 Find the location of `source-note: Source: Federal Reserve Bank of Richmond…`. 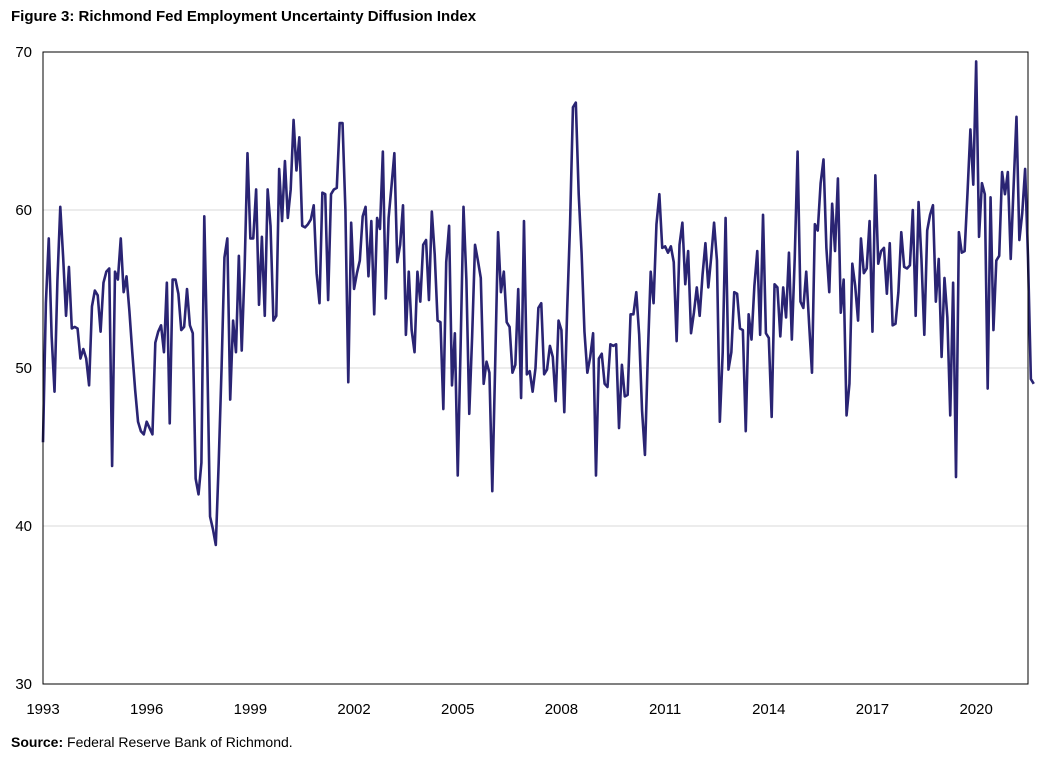

source-note: Source: Federal Reserve Bank of Richmond… is located at coordinates (152, 742).